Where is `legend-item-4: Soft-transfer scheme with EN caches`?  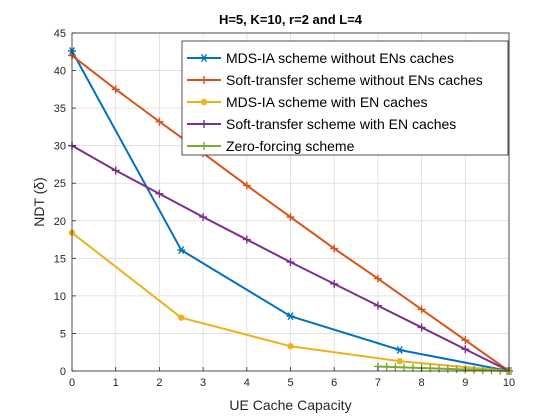
legend-item-4: Soft-transfer scheme with EN caches is located at coordinates (321, 124).